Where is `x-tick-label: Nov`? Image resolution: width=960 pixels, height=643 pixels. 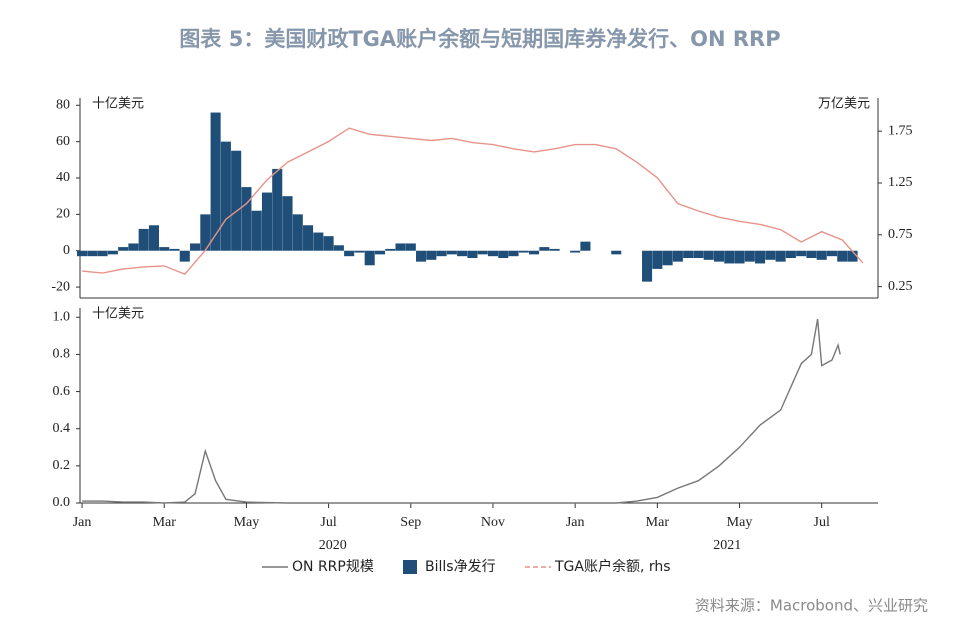 x-tick-label: Nov is located at coordinates (493, 522).